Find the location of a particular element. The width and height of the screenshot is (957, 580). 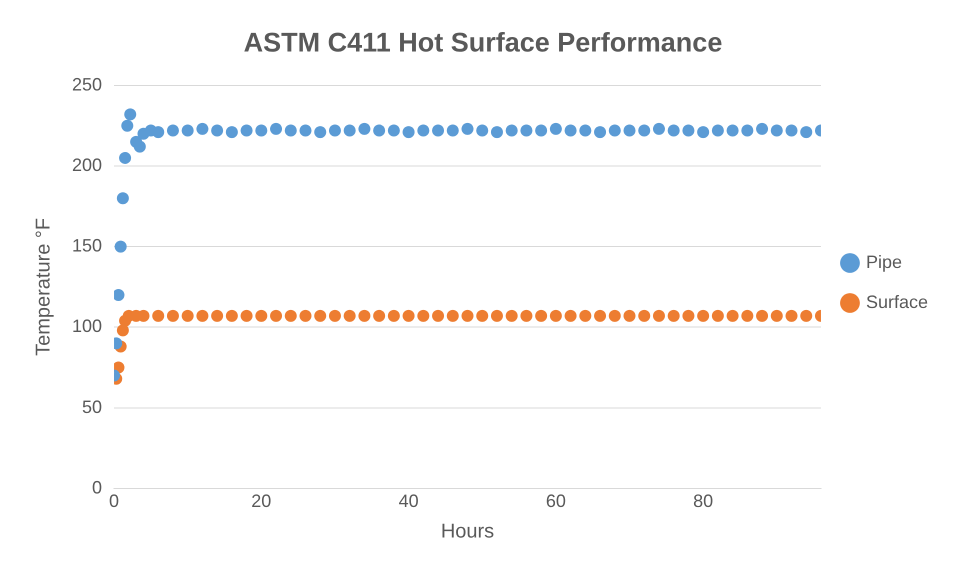

x-tick-label: 80 is located at coordinates (703, 501).